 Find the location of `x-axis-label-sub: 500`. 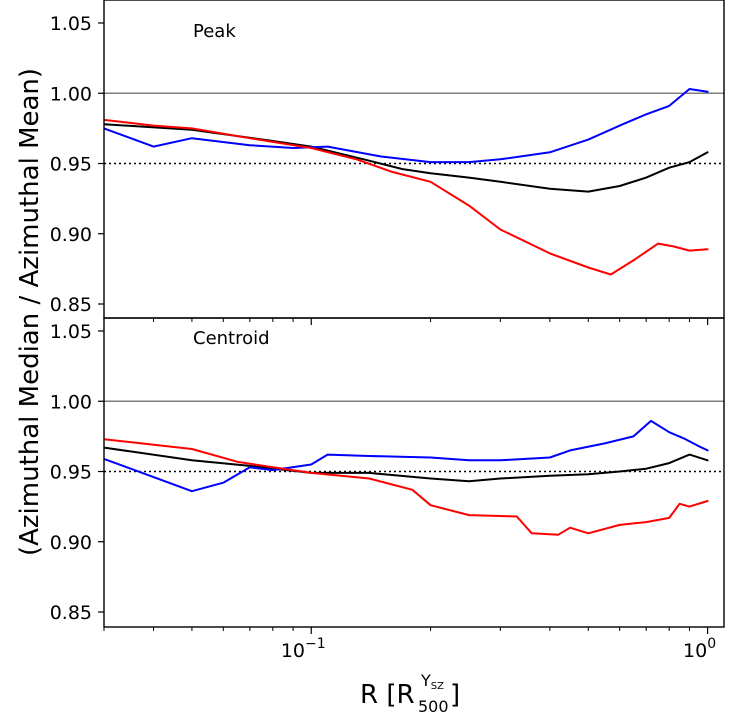

x-axis-label-sub: 500 is located at coordinates (433, 706).